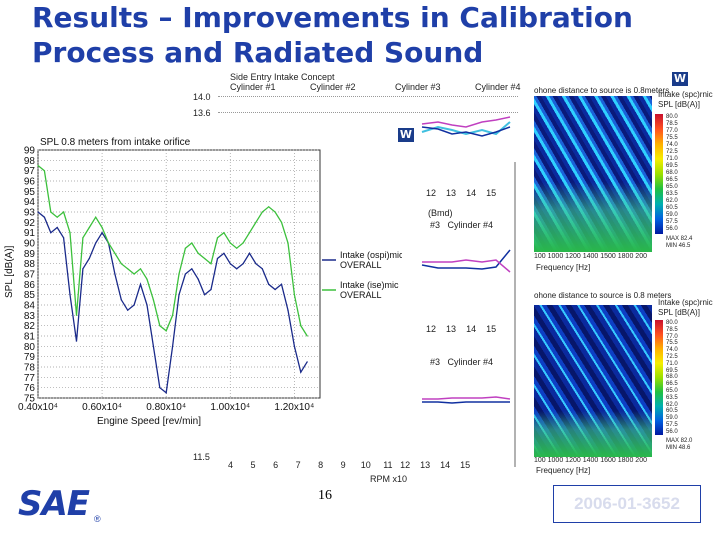 This screenshot has height=540, width=720. I want to click on spectrogram-top-max: MAX 82.4, so click(679, 239).